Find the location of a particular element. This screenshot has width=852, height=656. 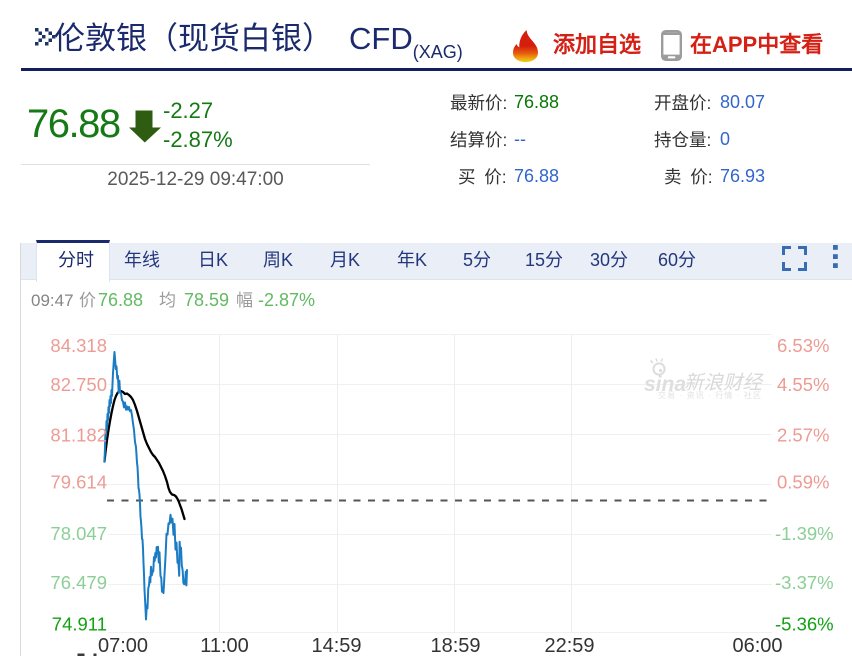

svg-text: 82.750 is located at coordinates (78, 384).